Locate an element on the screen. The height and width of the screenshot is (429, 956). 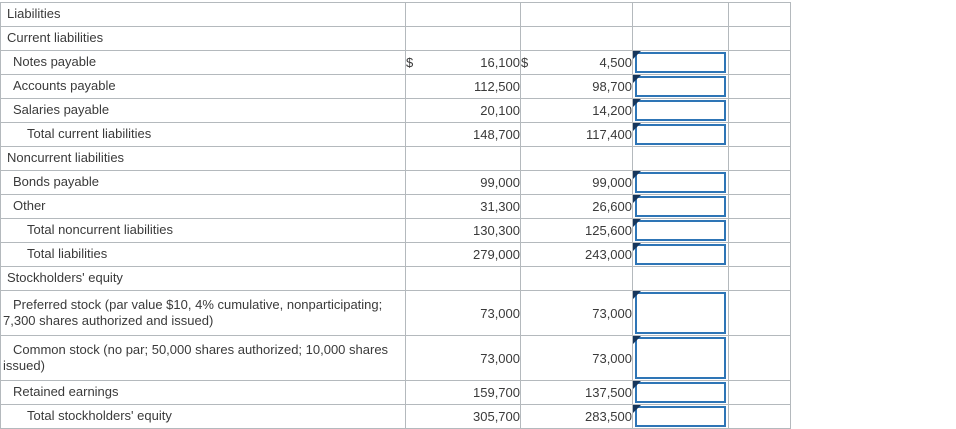
amount-col1-cell: 112,500 is located at coordinates (463, 86).